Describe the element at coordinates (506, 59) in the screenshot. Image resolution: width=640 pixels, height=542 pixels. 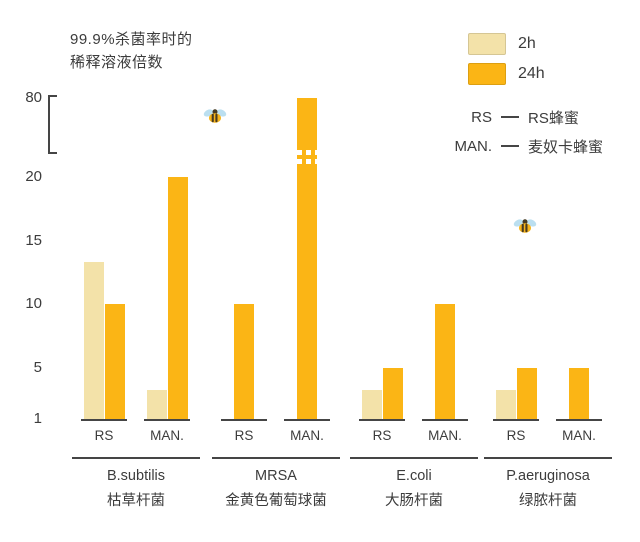
I see `series-legend: 2h 24h` at that location.